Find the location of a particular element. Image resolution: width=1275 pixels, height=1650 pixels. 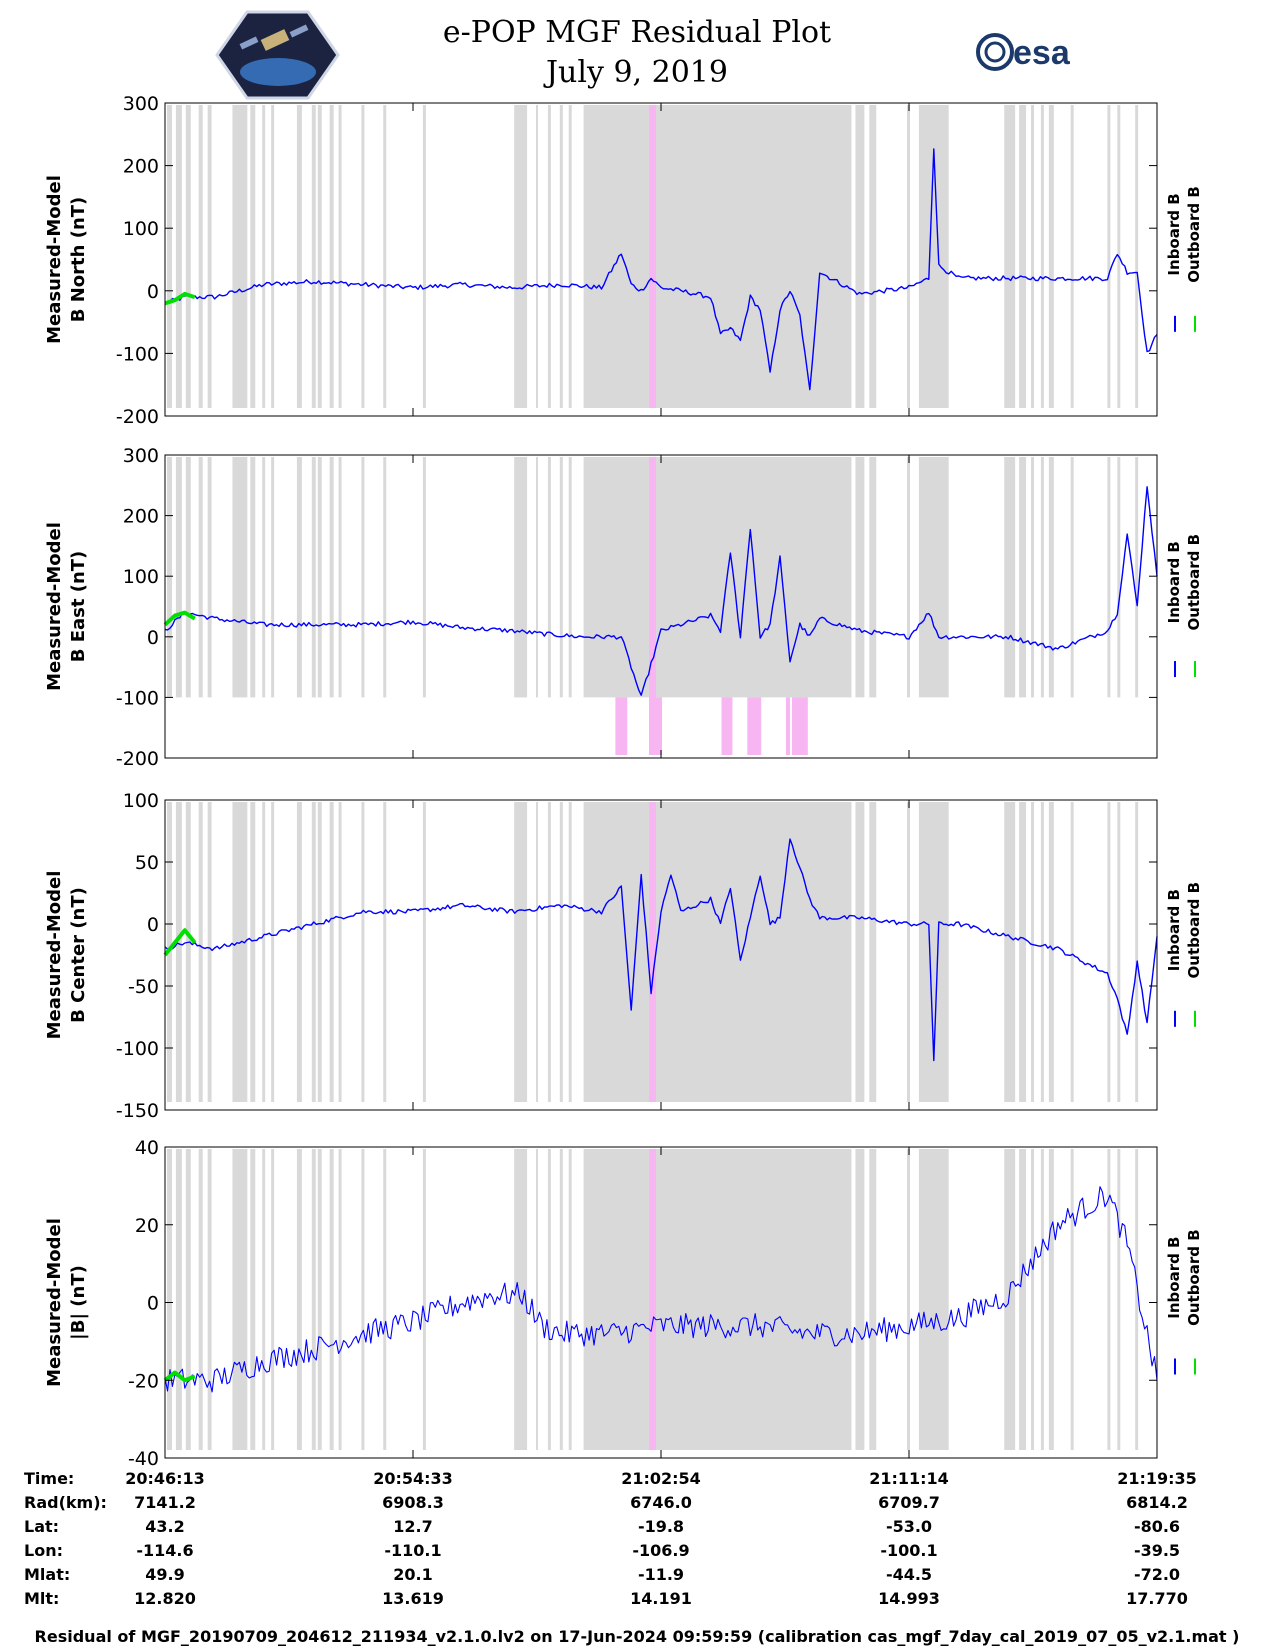

table-cell: 21:11:14 is located at coordinates (909, 1478).